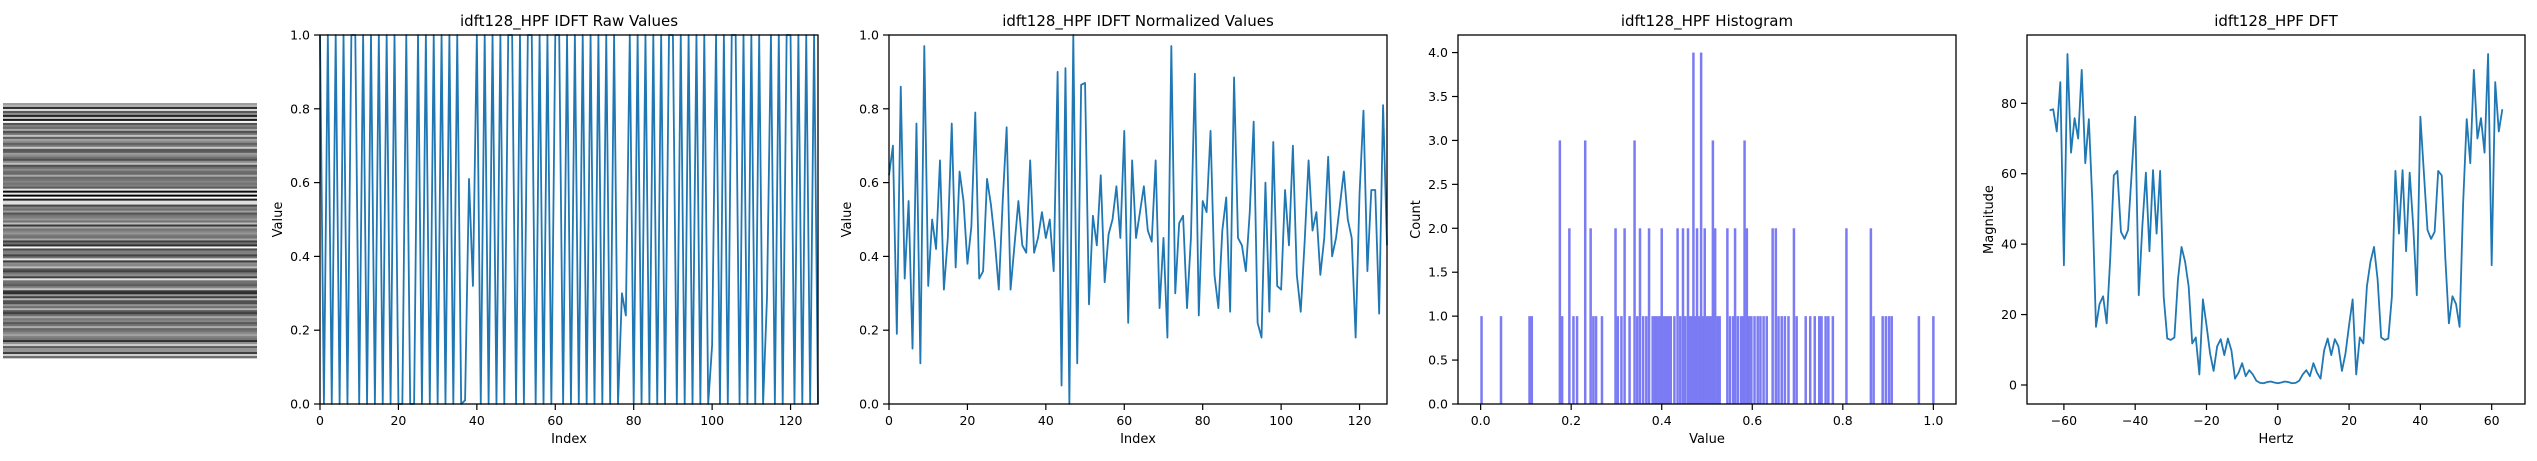  Describe the element at coordinates (869, 404) in the screenshot. I see `y-tick-label: 0.0` at that location.